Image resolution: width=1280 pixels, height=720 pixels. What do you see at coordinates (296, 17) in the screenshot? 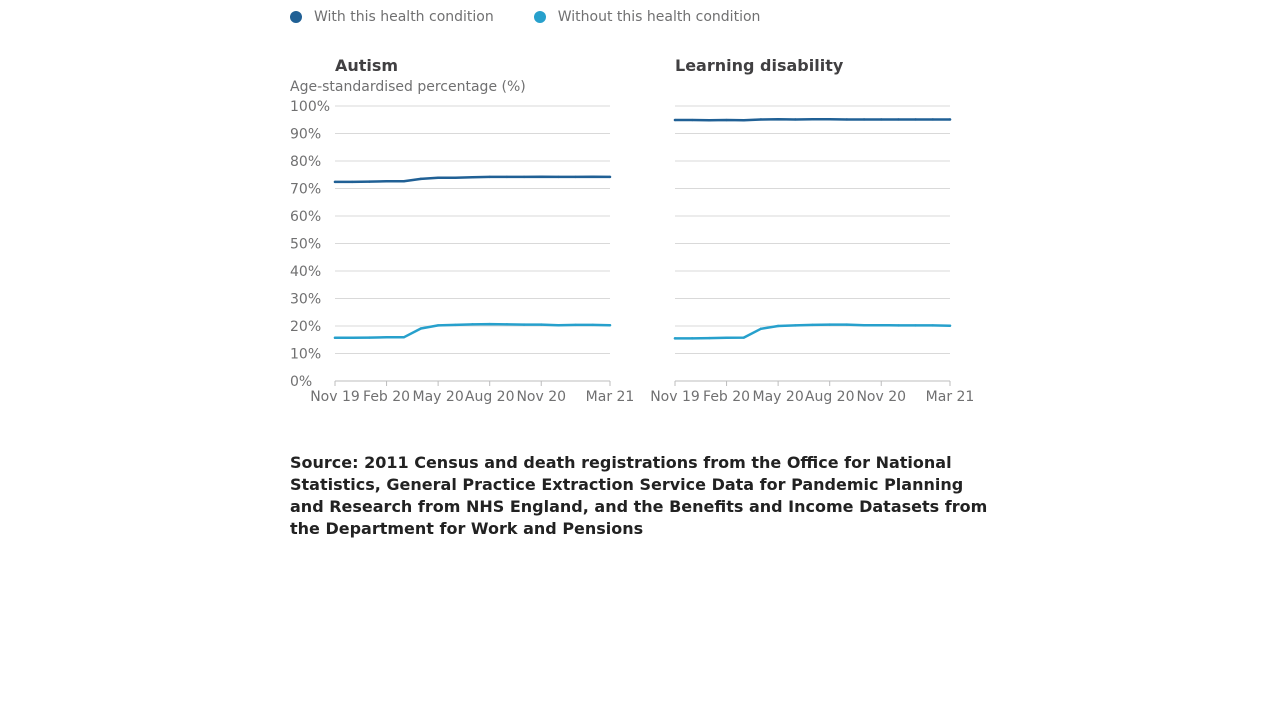
I see `legend-dot-with-condition` at bounding box center [296, 17].